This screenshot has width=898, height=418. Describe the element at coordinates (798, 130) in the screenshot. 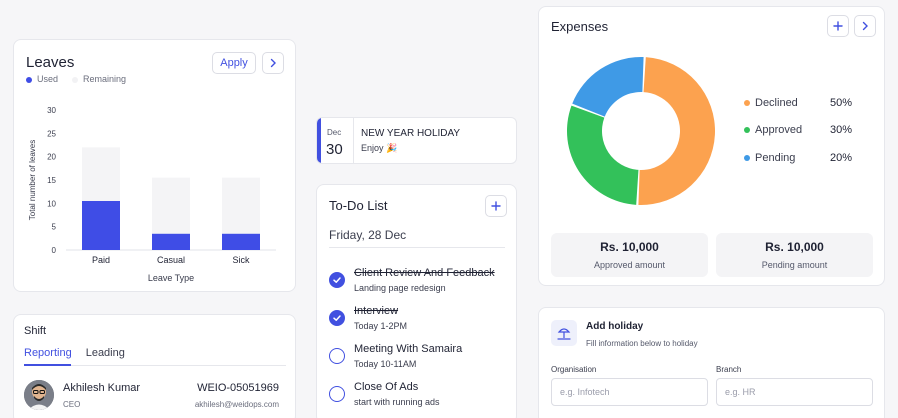

I see `legend-approved: Approved 30%` at that location.